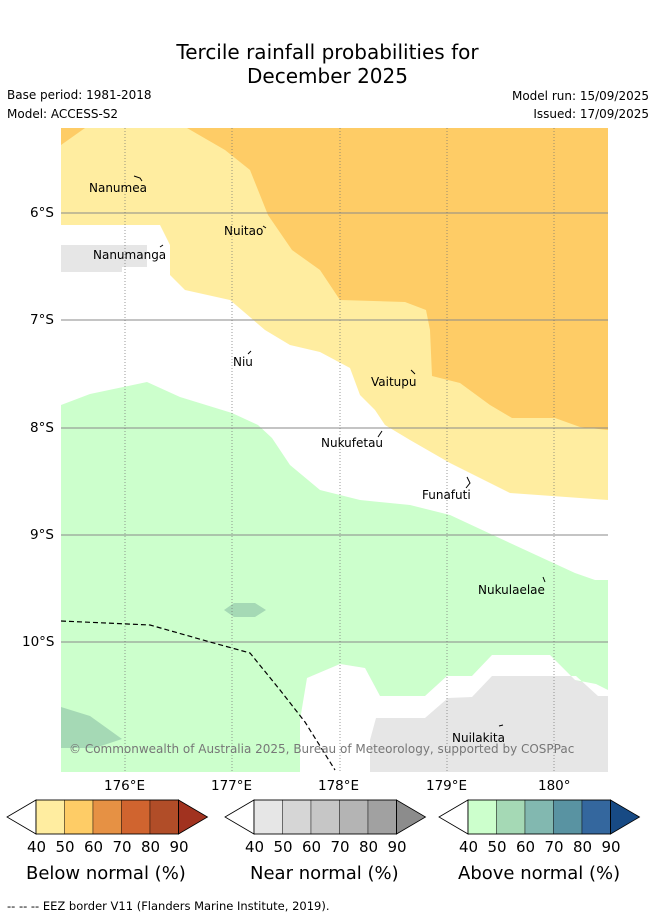  What do you see at coordinates (264, 227) in the screenshot?
I see `island-nuitao-shape` at bounding box center [264, 227].